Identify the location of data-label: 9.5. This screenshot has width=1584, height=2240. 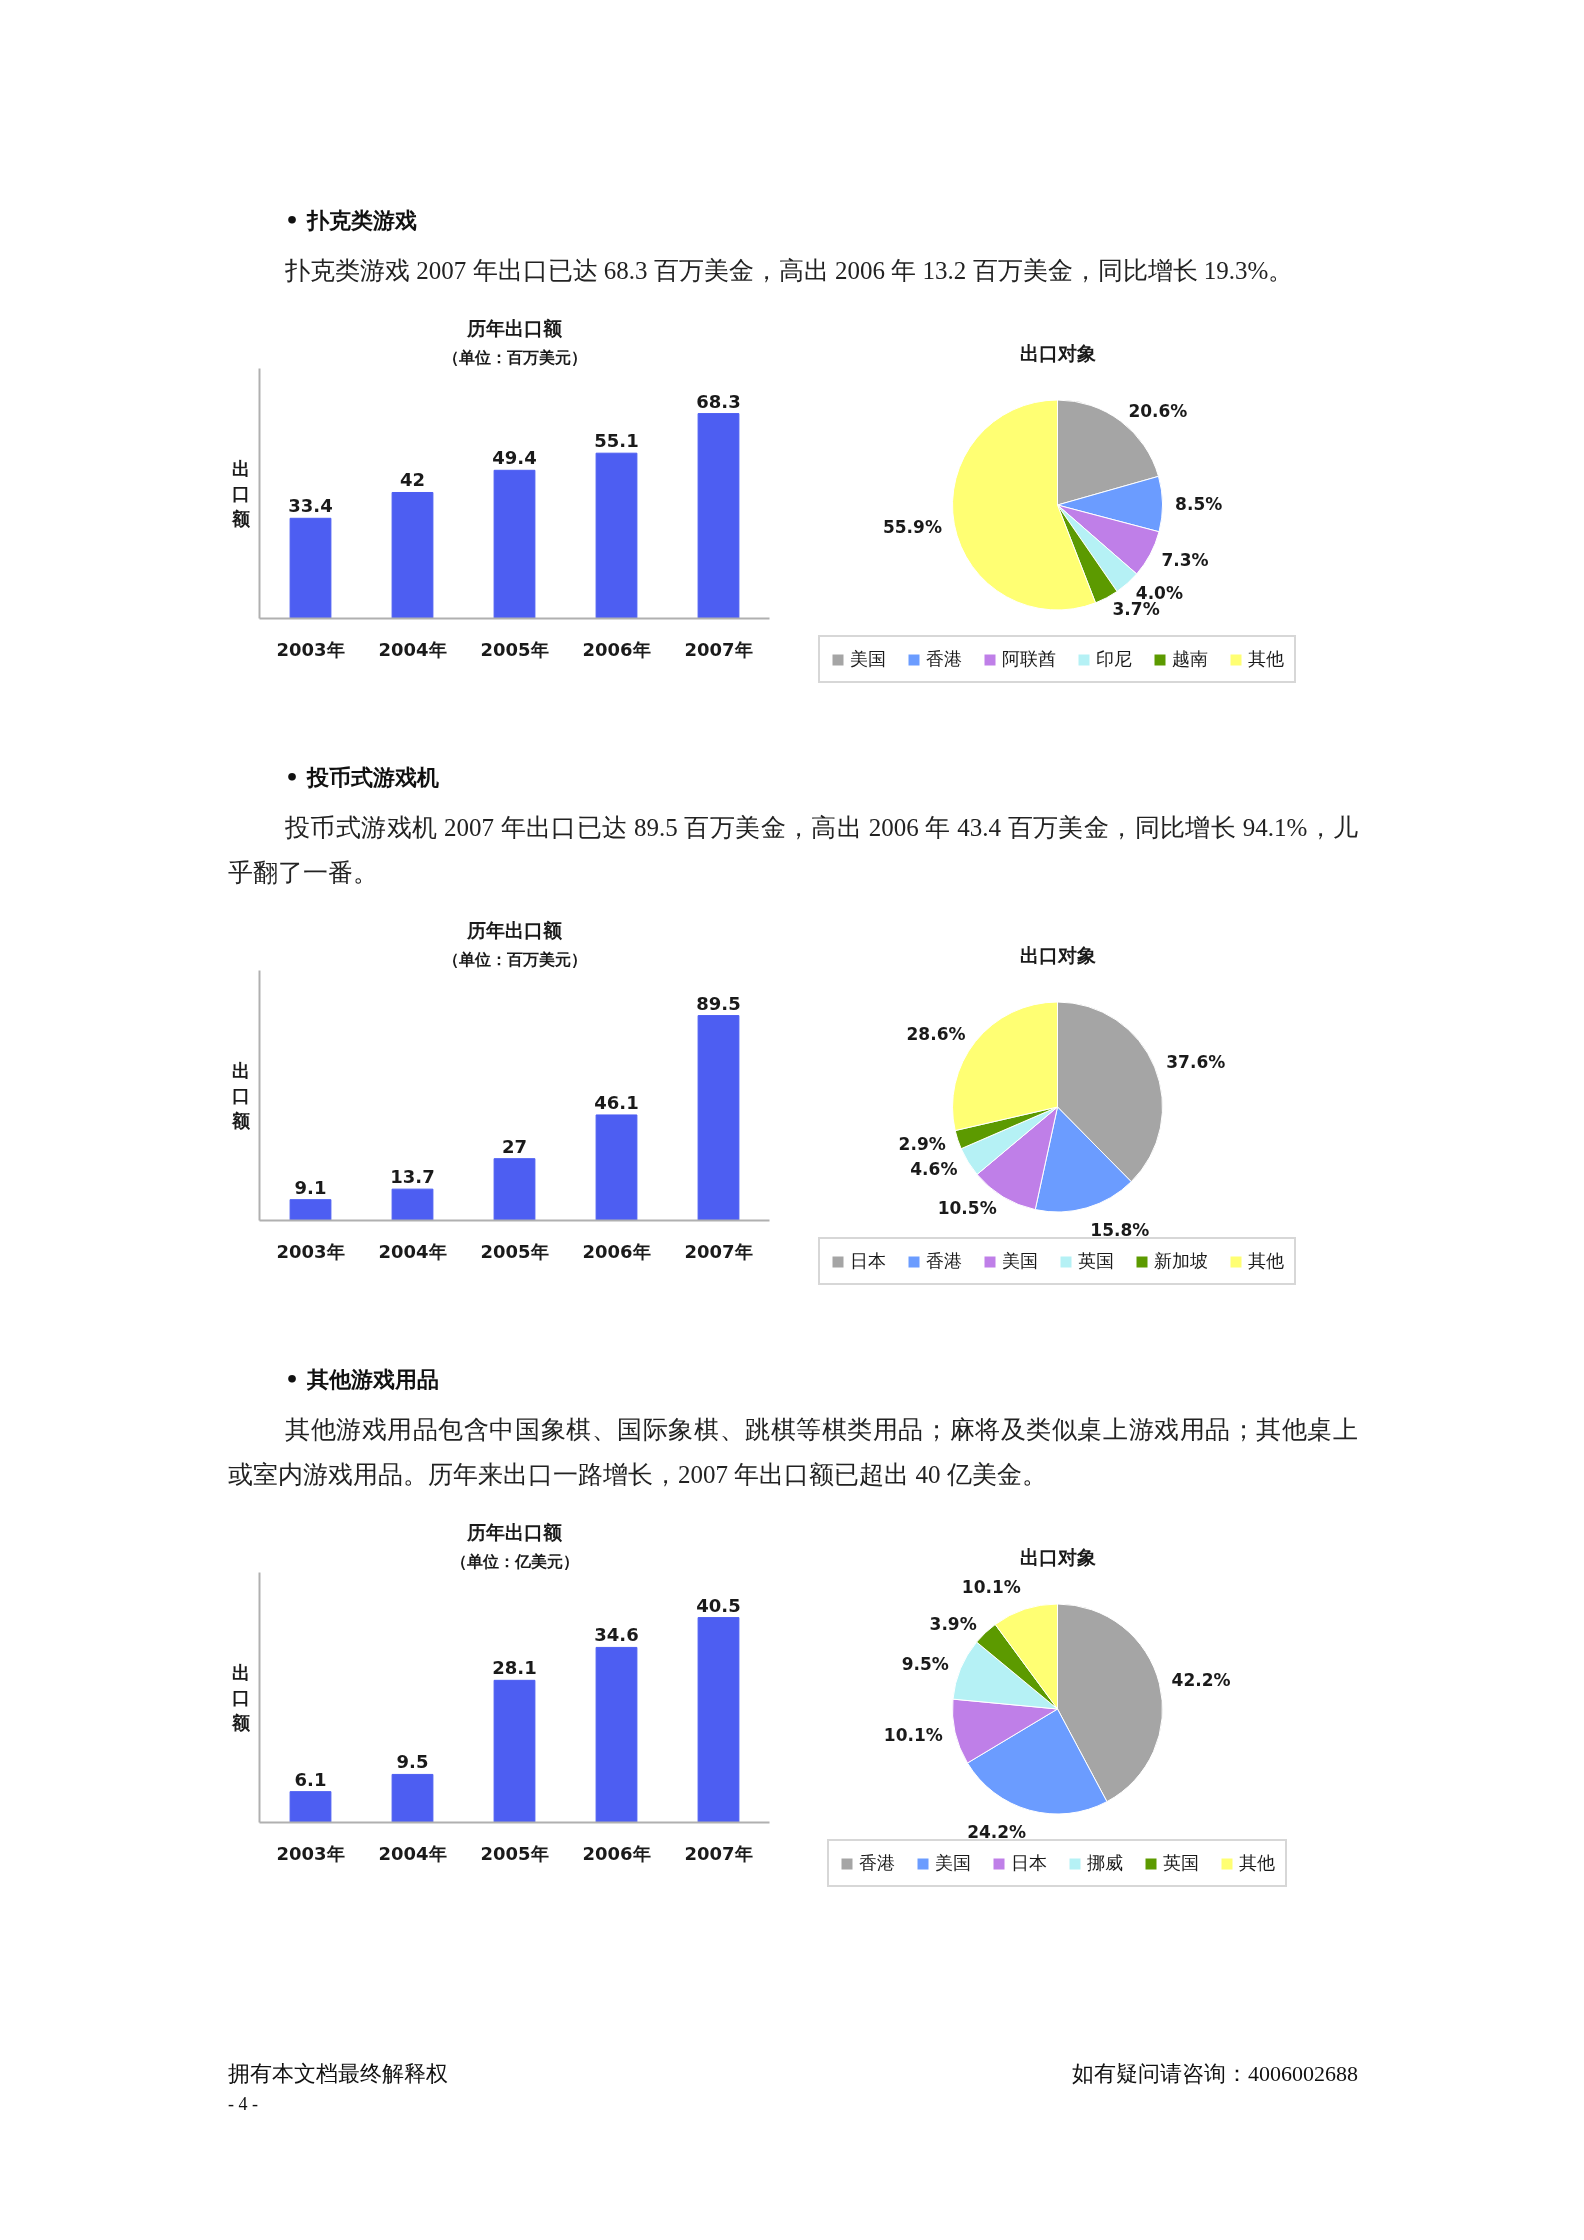
(412, 1762).